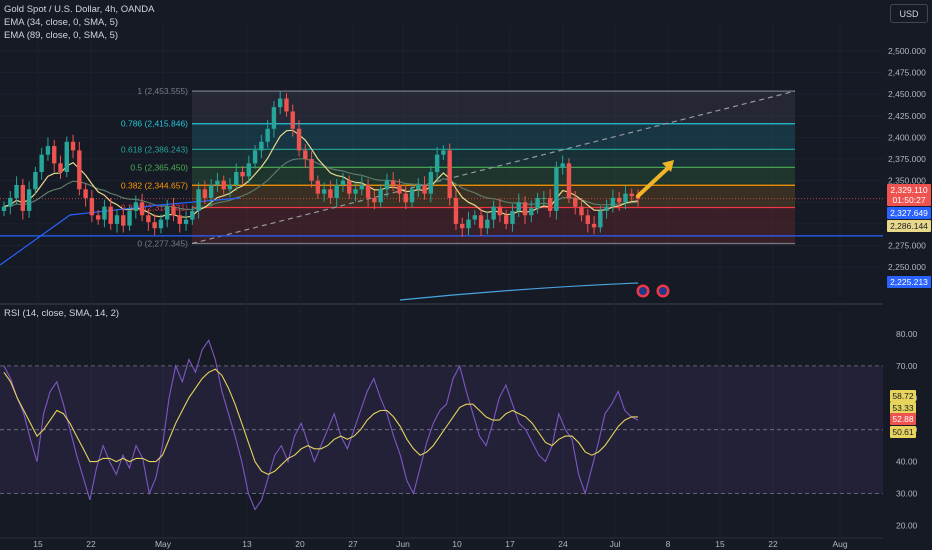 Image resolution: width=932 pixels, height=550 pixels. I want to click on rsi-tick-label: 80.00, so click(907, 334).